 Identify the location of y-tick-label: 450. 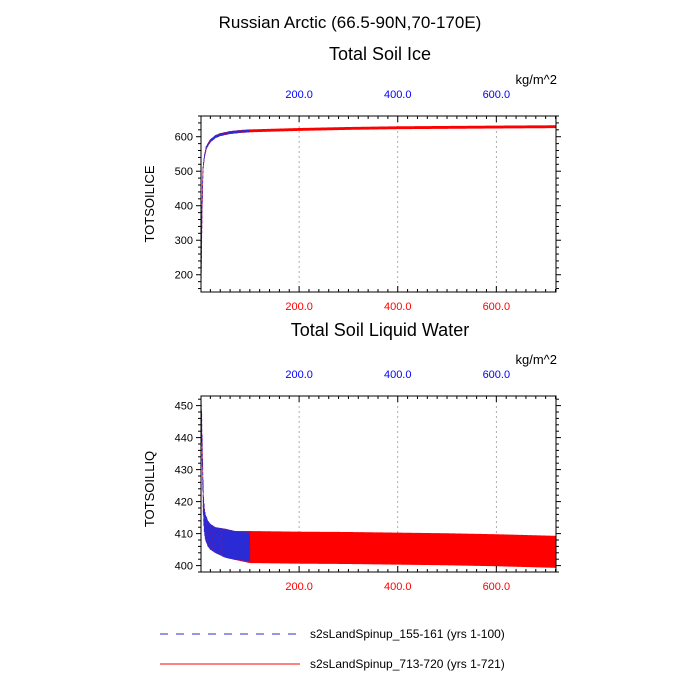
(184, 407).